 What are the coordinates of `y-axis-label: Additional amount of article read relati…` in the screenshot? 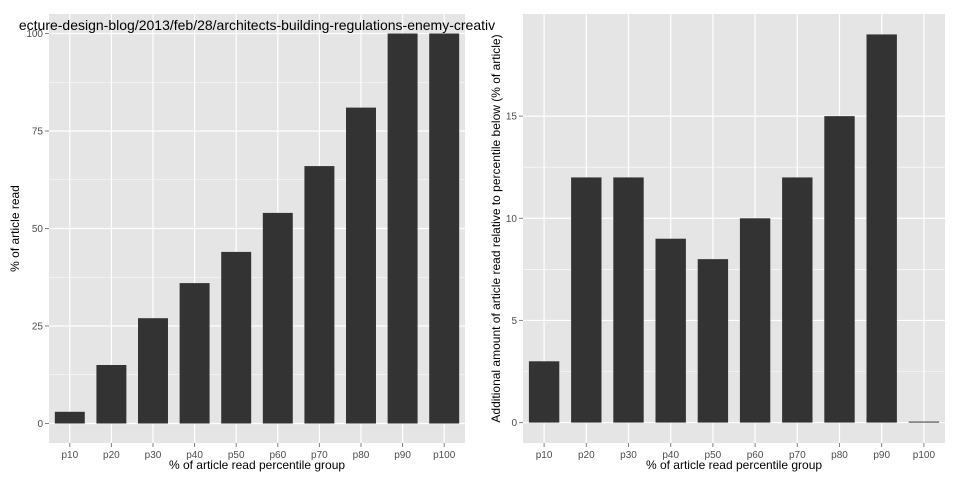 It's located at (496, 228).